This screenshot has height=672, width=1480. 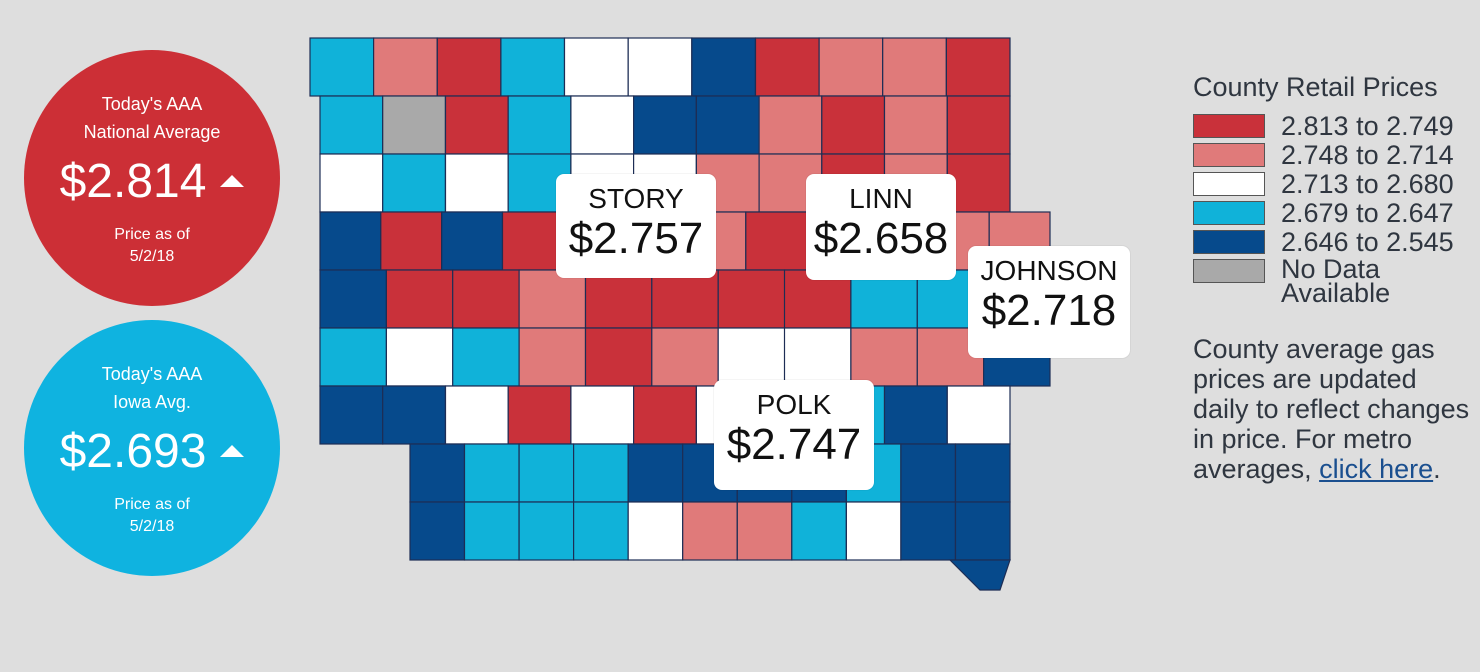 I want to click on legend-row: 2.646 to 2.545, so click(x=1333, y=242).